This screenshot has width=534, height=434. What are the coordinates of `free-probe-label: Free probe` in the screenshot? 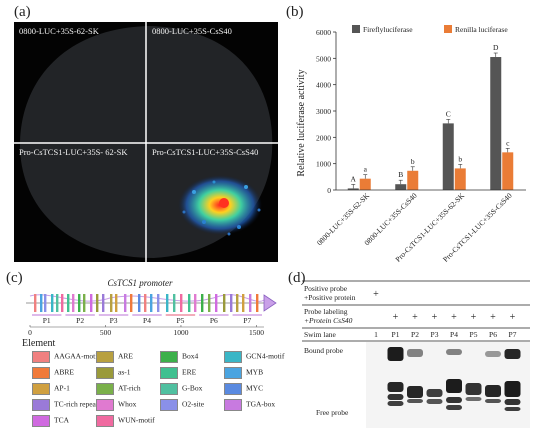 It's located at (332, 412).